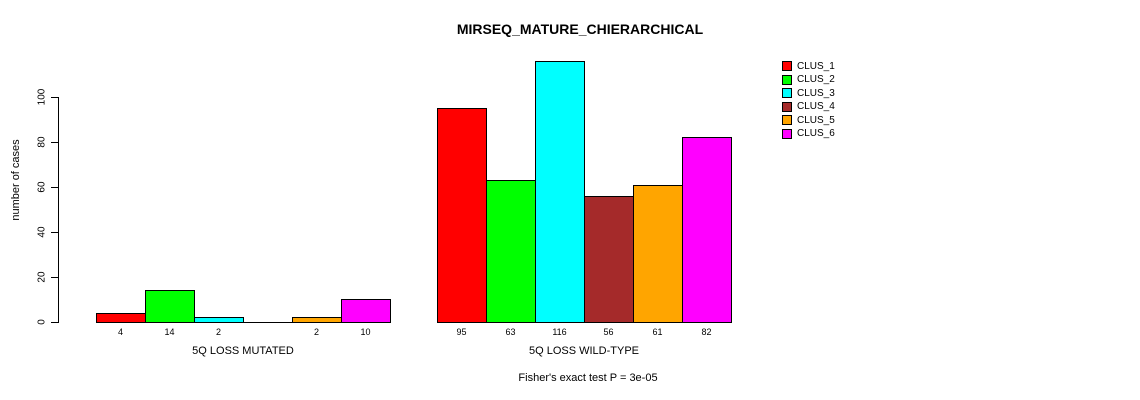 Image resolution: width=1140 pixels, height=400 pixels. Describe the element at coordinates (816, 134) in the screenshot. I see `legend-label-clus_6: CLUS_6` at that location.